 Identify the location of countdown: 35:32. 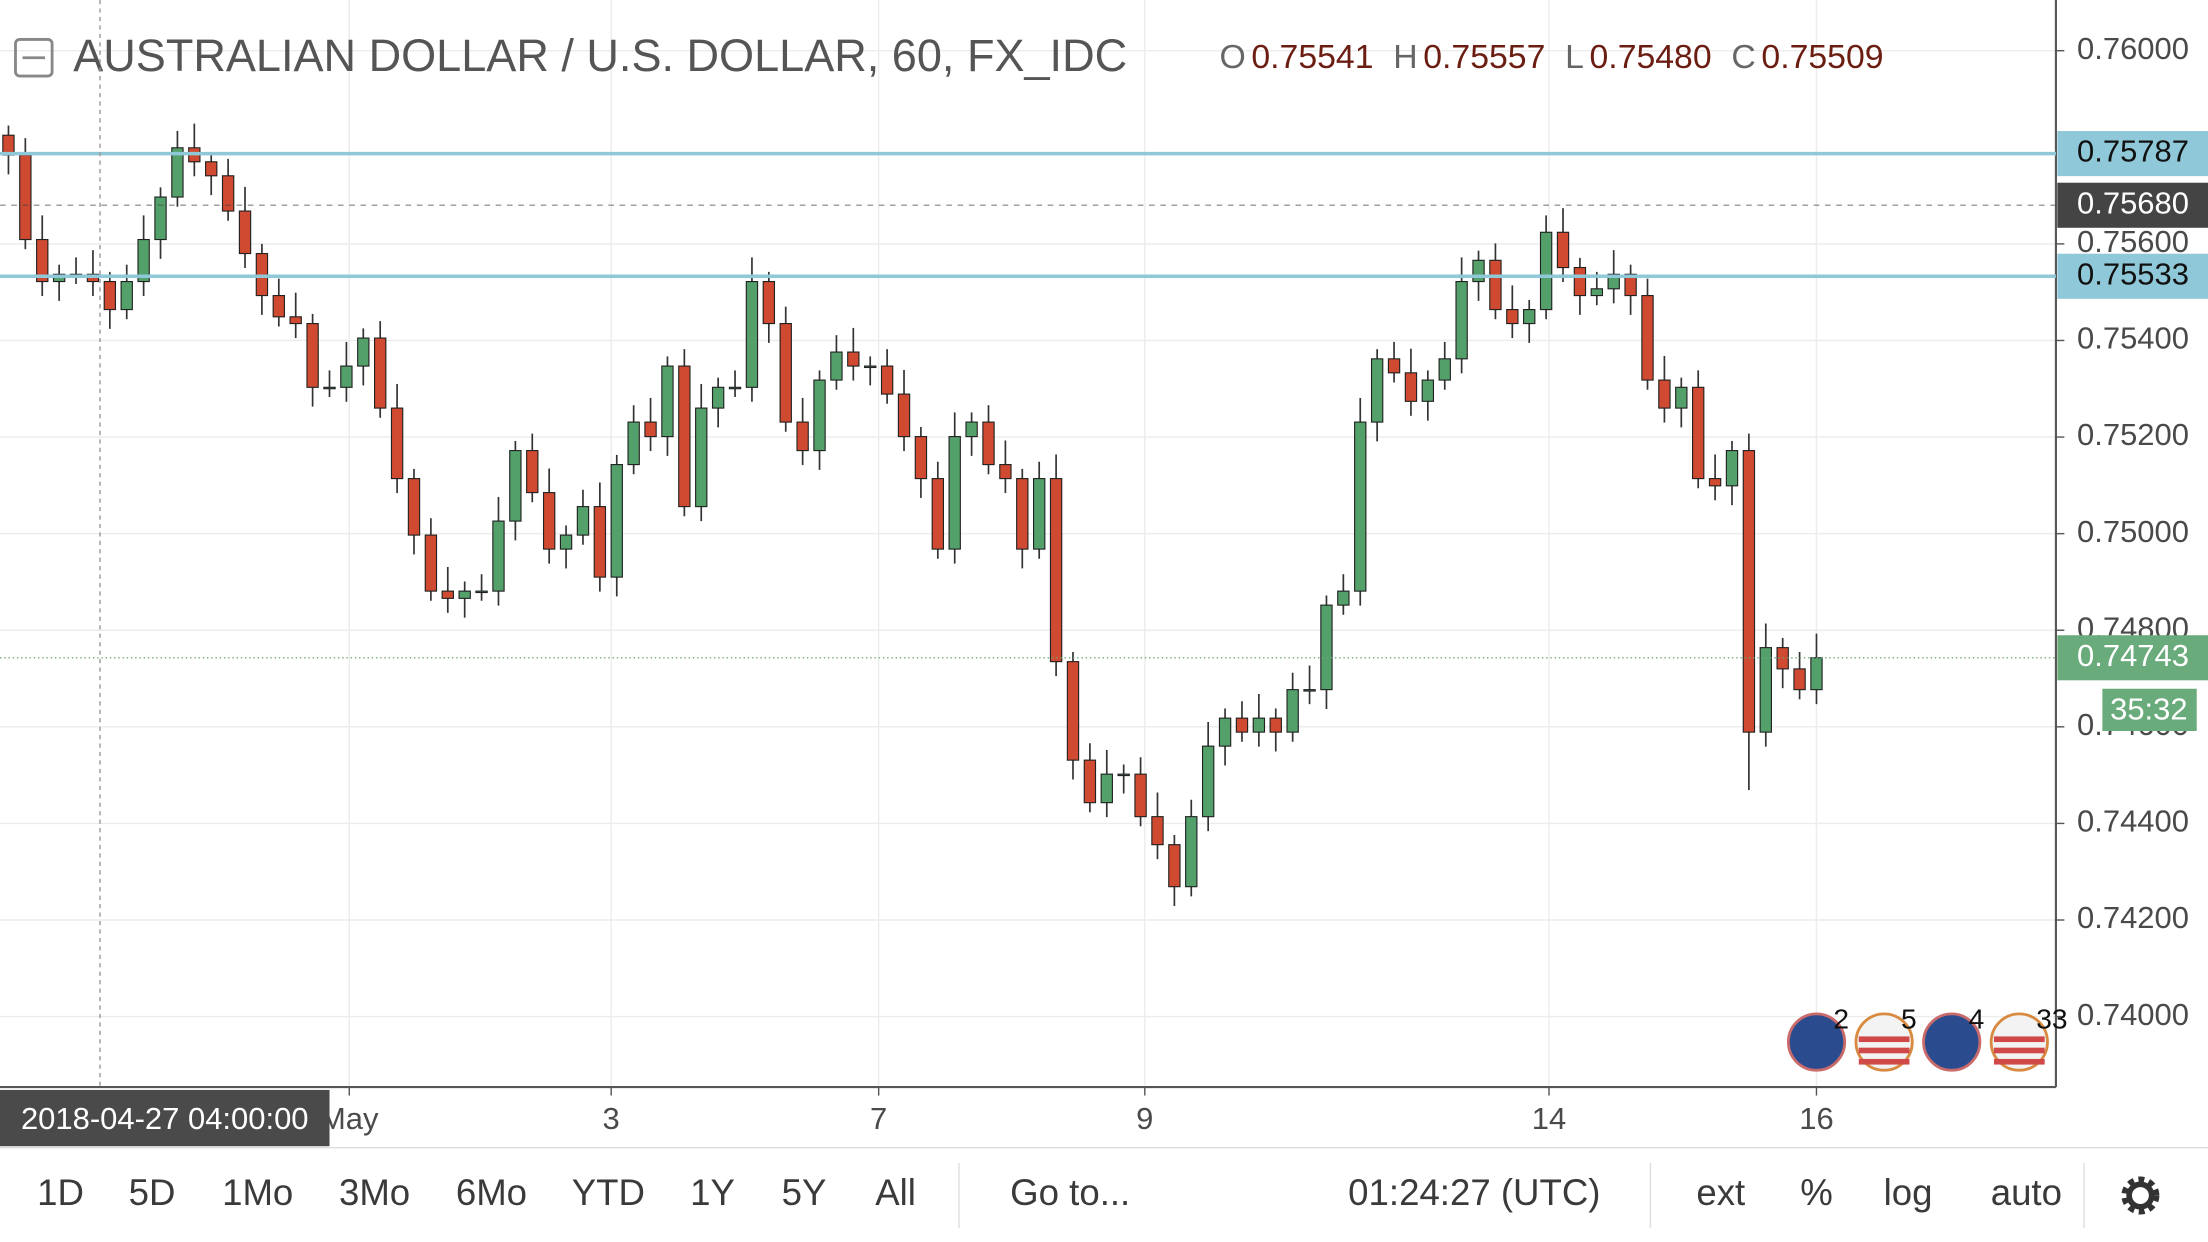
(2149, 708).